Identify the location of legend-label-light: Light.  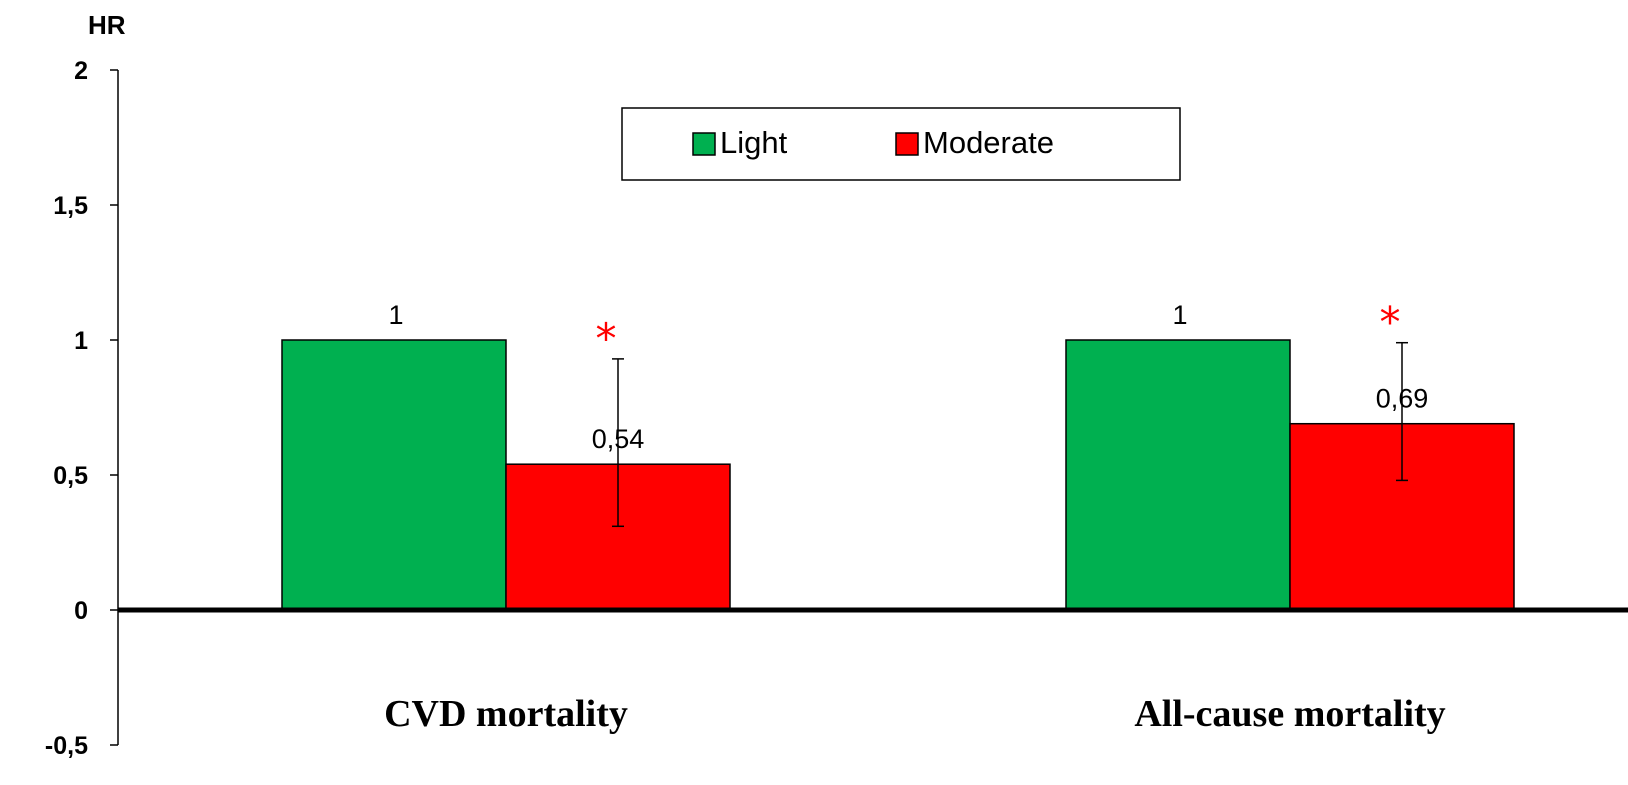
(754, 142).